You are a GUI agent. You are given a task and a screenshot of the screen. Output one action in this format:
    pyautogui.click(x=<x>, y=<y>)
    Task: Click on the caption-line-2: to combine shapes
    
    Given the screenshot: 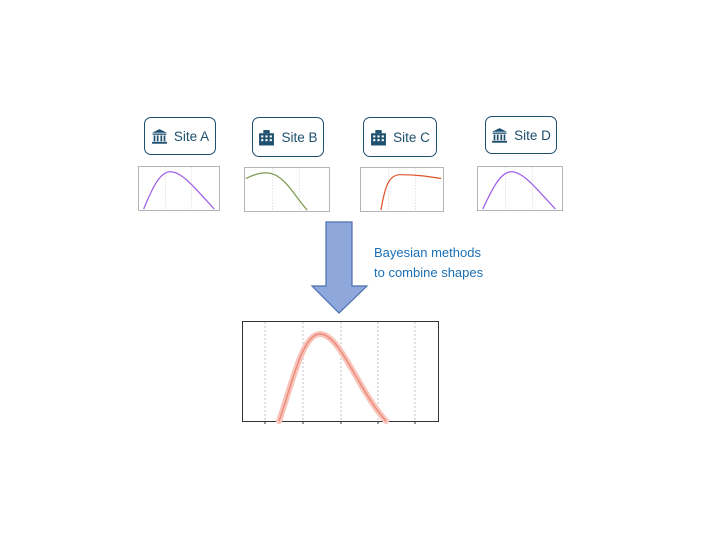 What is the action you would take?
    pyautogui.click(x=429, y=272)
    